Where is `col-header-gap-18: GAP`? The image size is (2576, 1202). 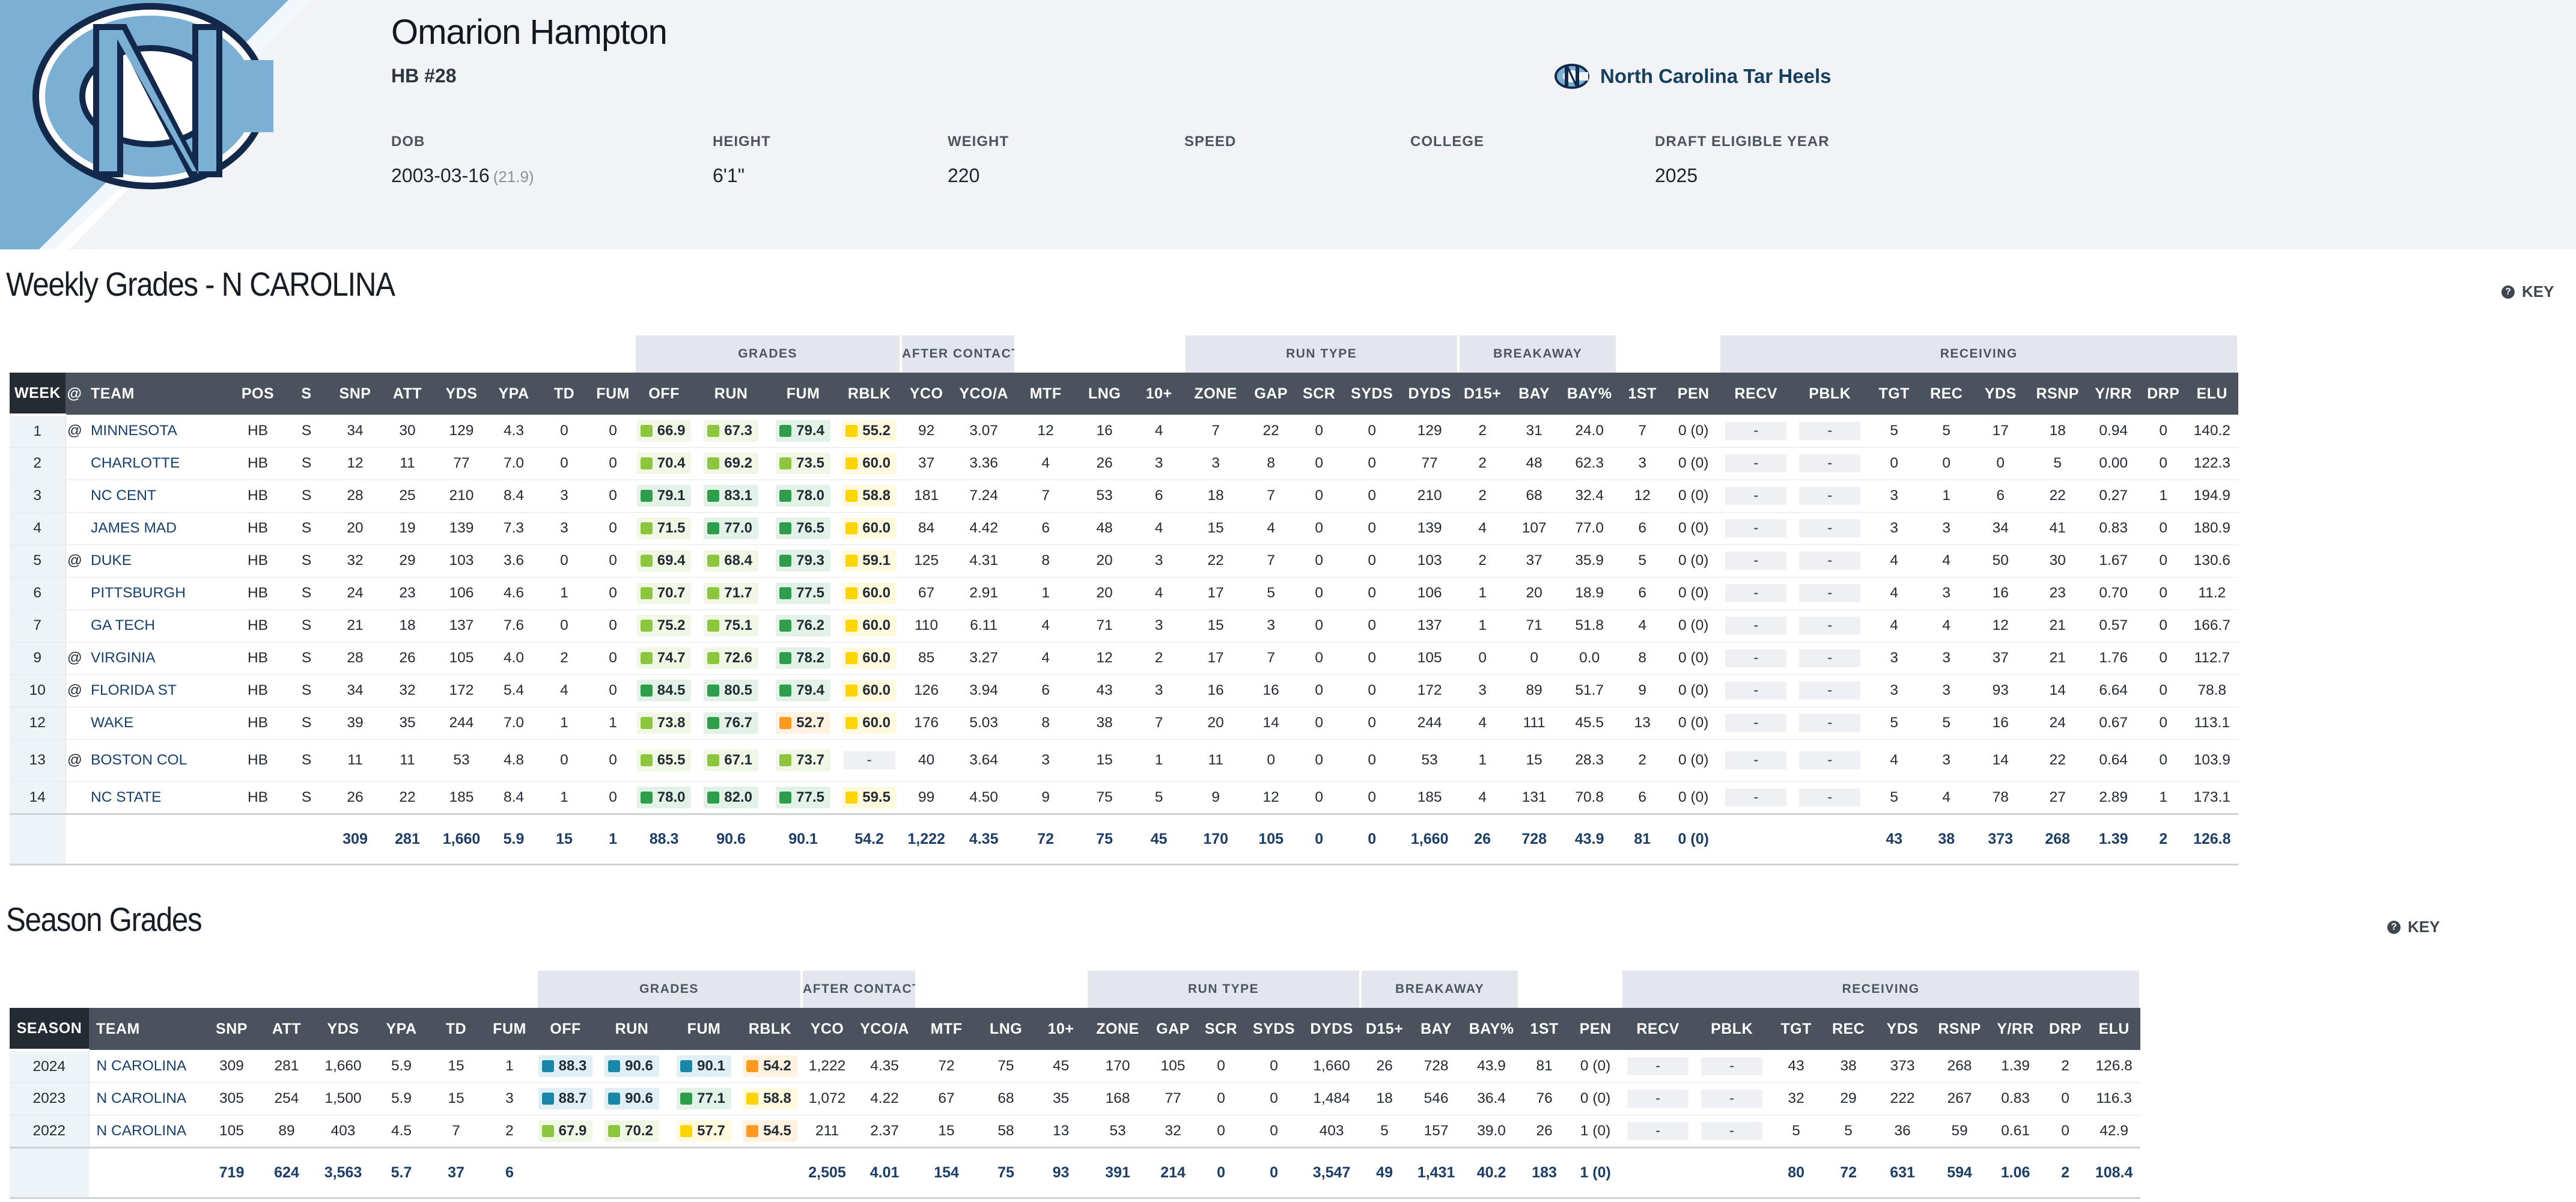
col-header-gap-18: GAP is located at coordinates (1173, 1029).